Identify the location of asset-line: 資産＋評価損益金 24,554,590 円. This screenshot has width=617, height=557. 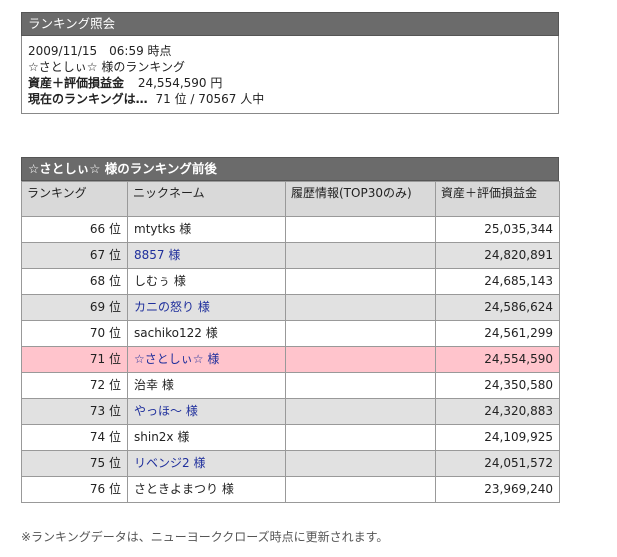
(290, 83).